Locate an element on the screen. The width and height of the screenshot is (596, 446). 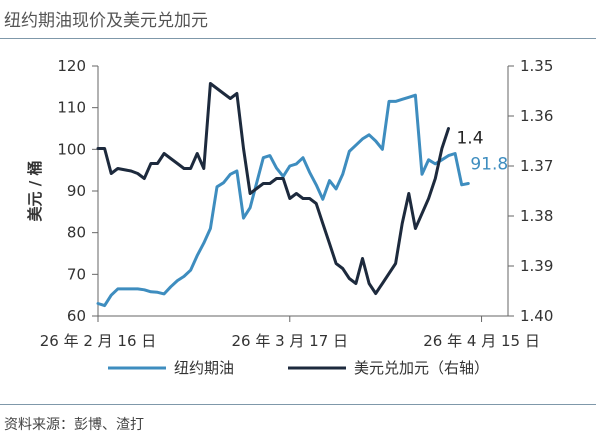
title-divider is located at coordinates (298, 38).